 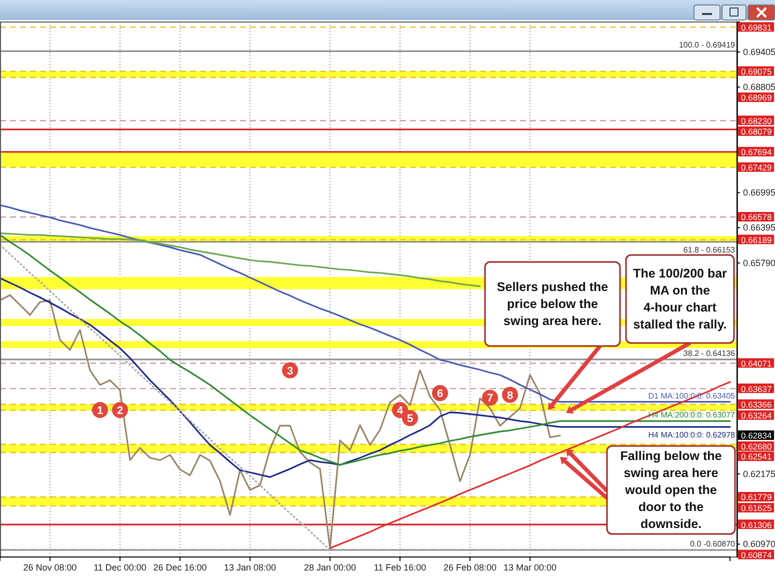 I want to click on y-tick-label: 0.68805, so click(x=759, y=87).